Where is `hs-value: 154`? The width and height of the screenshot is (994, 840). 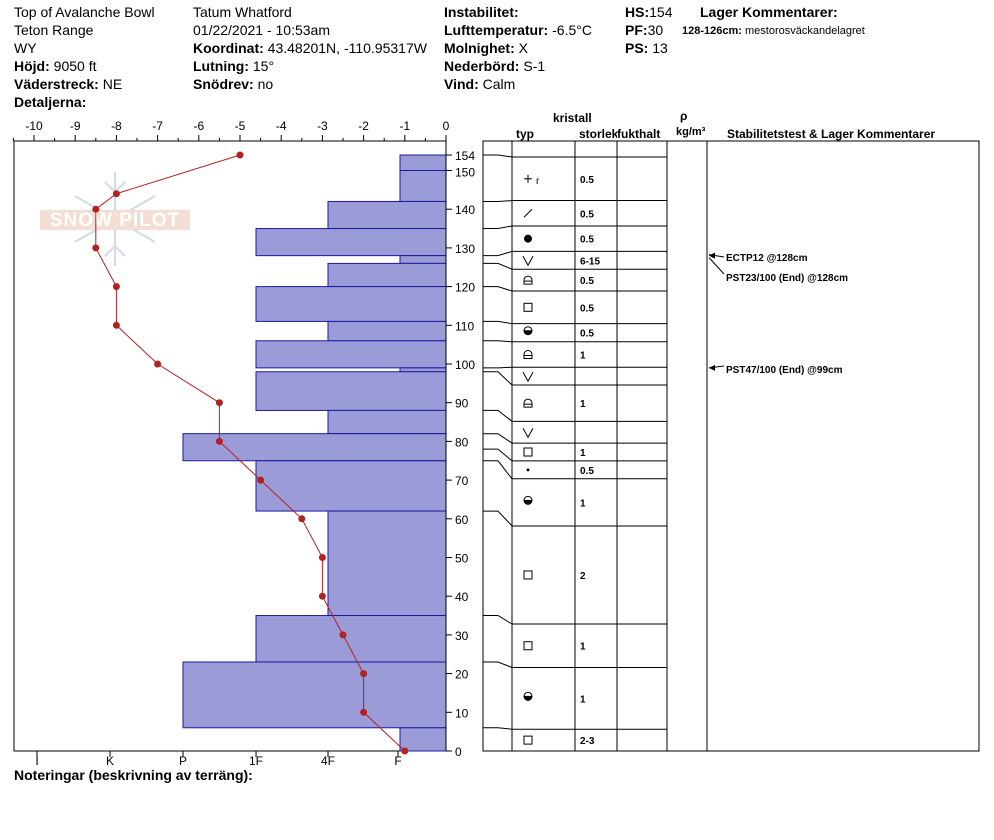
hs-value: 154 is located at coordinates (661, 12).